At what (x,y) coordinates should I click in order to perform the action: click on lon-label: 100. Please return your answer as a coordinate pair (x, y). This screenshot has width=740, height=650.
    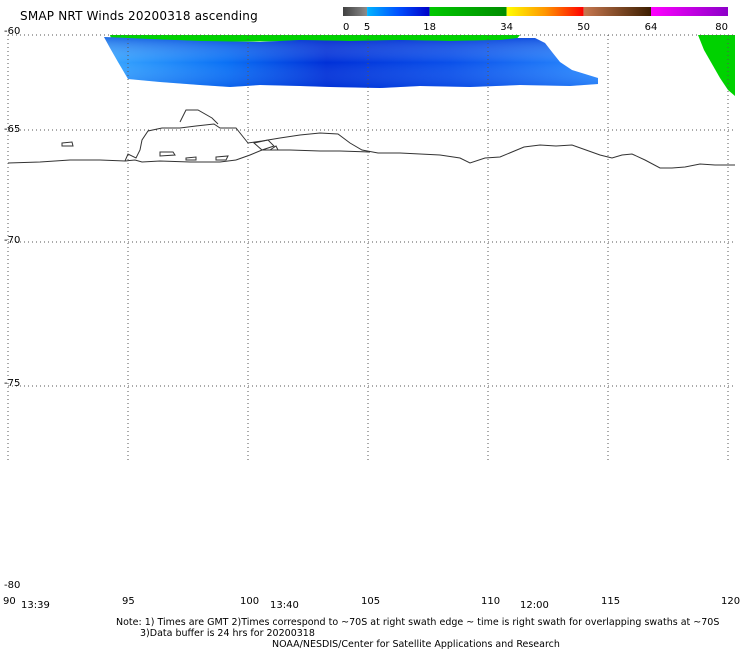
    Looking at the image, I should click on (250, 601).